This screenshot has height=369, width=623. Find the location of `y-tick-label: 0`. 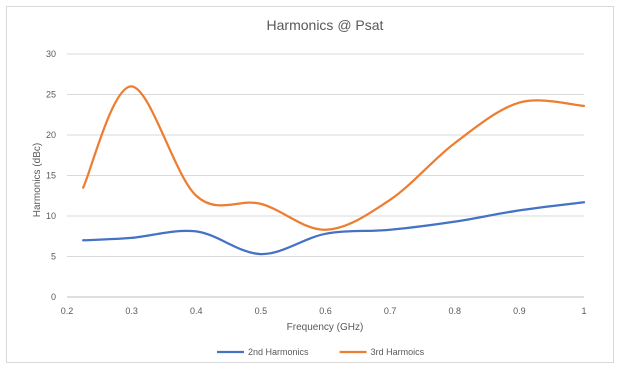

y-tick-label: 0 is located at coordinates (53, 297).